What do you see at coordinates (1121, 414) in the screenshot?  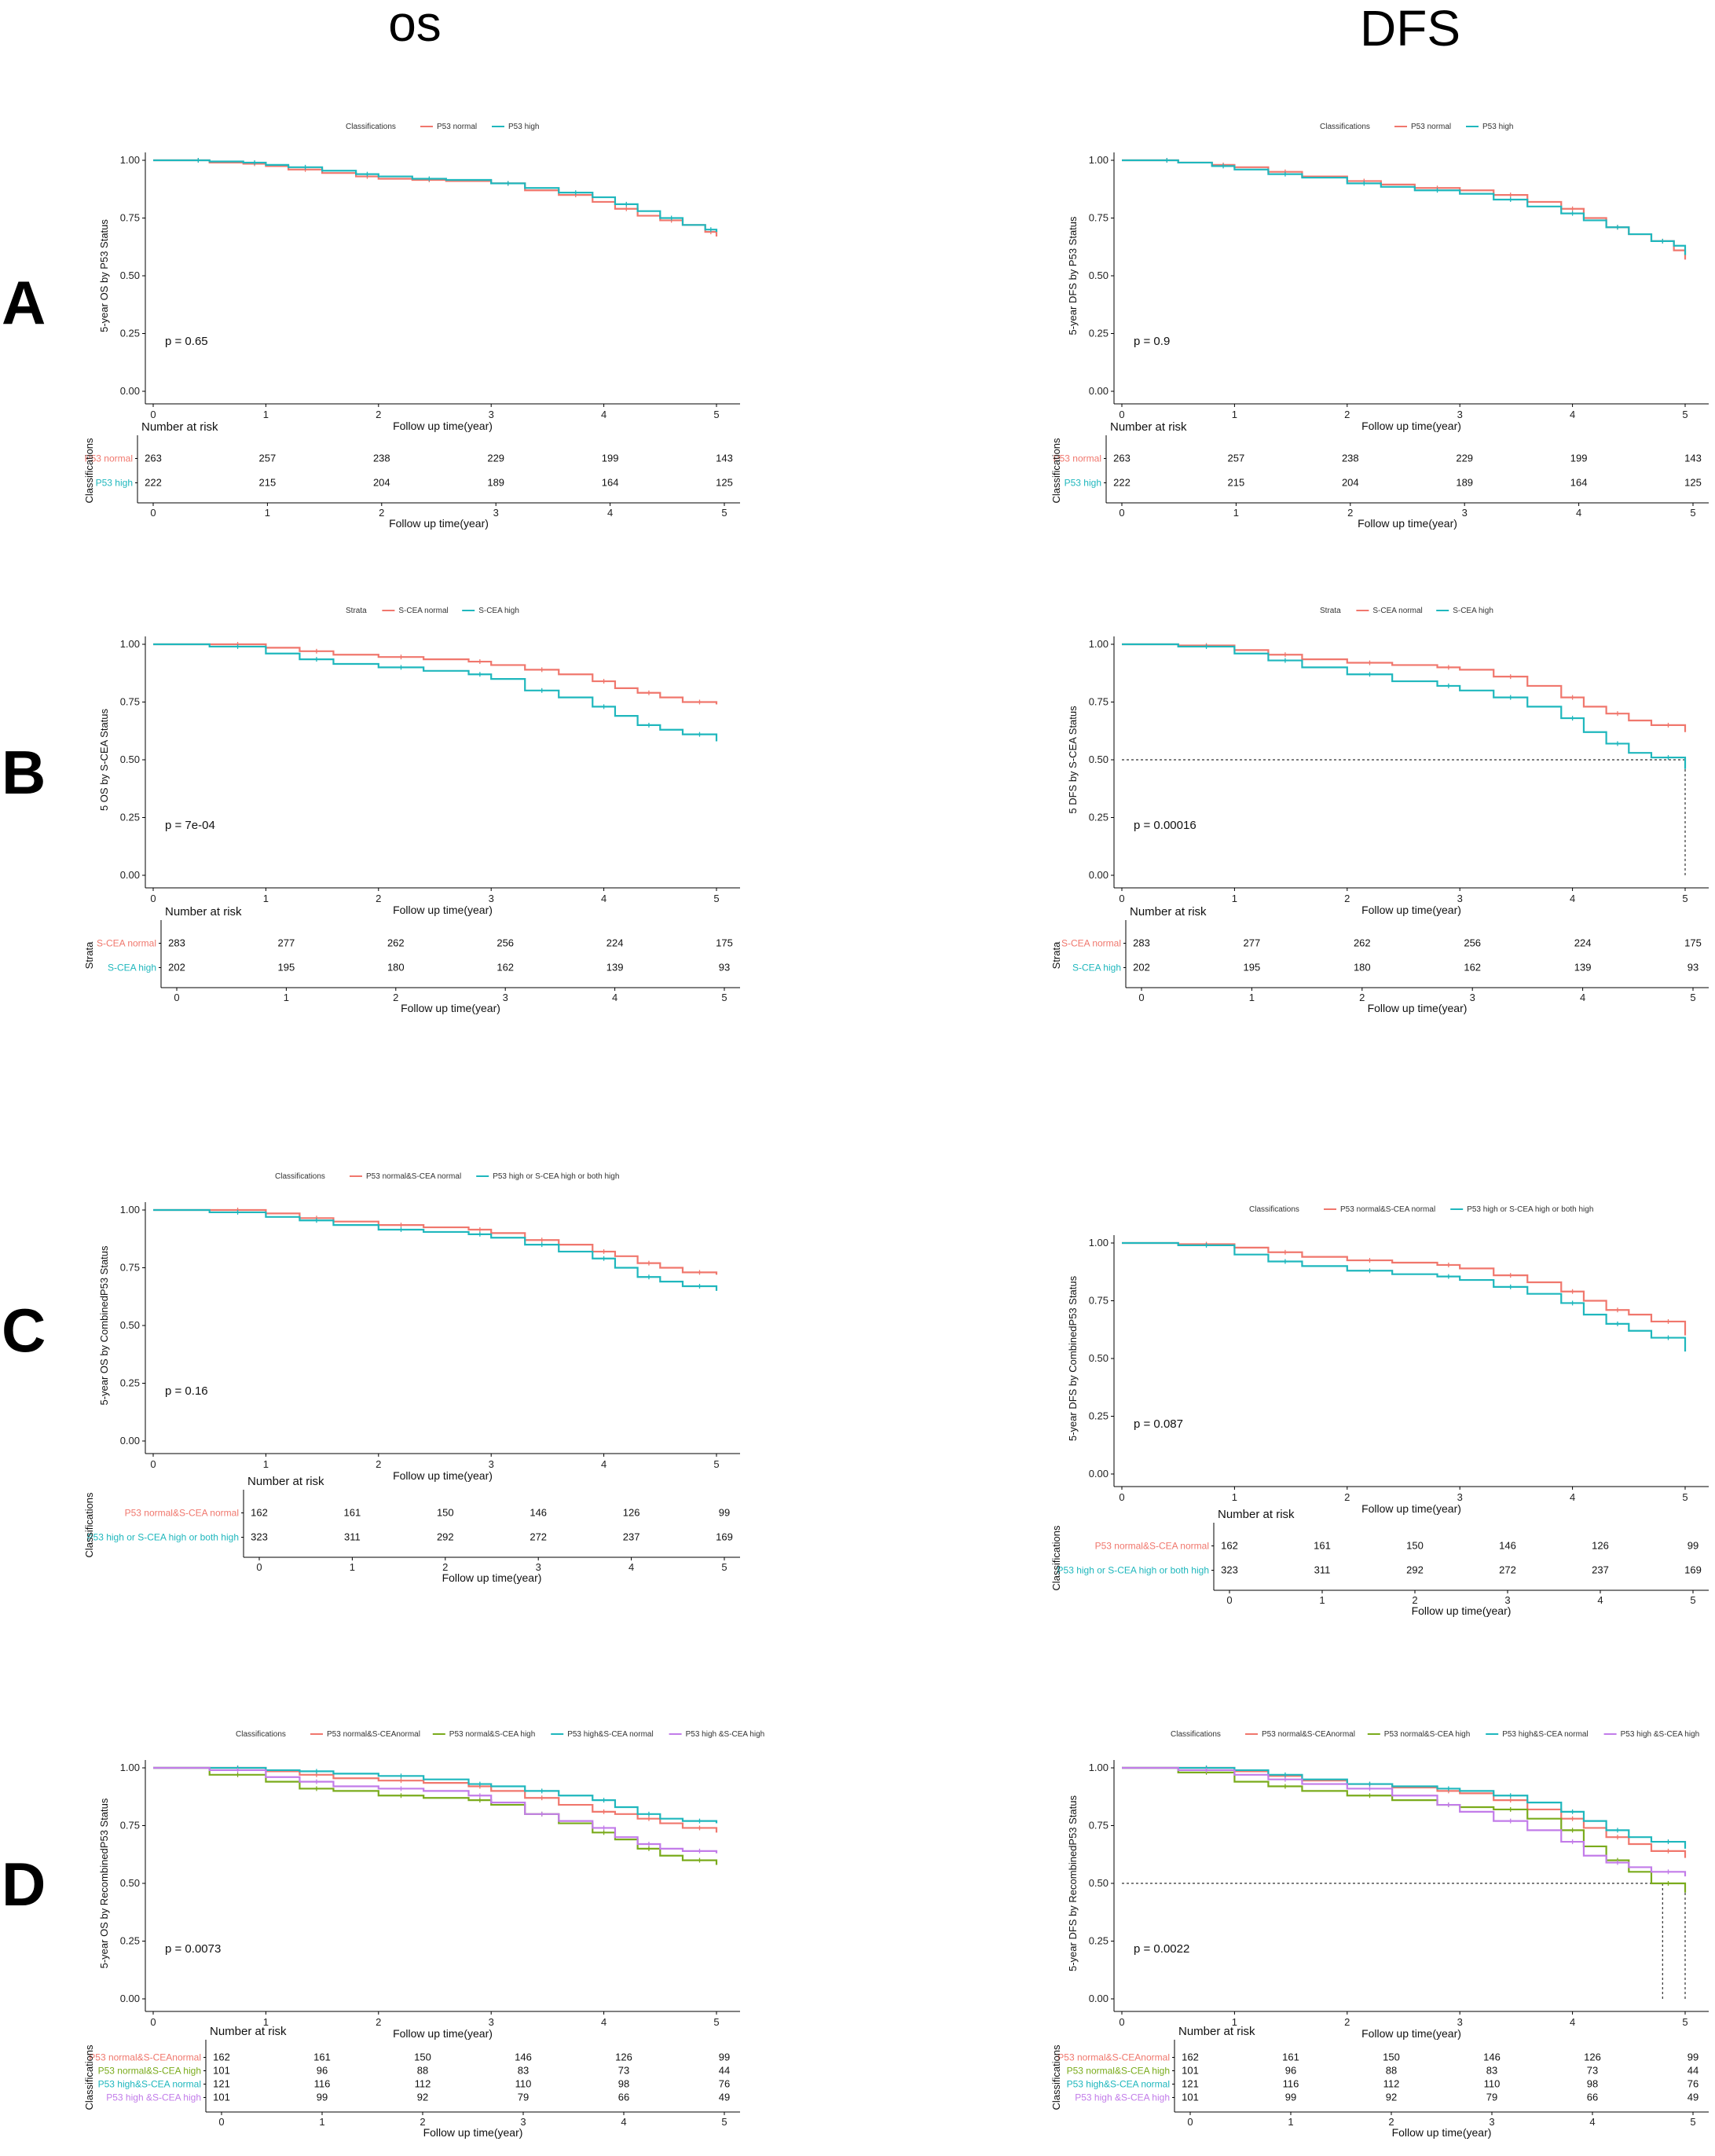 I see `x-tick-label: 0` at bounding box center [1121, 414].